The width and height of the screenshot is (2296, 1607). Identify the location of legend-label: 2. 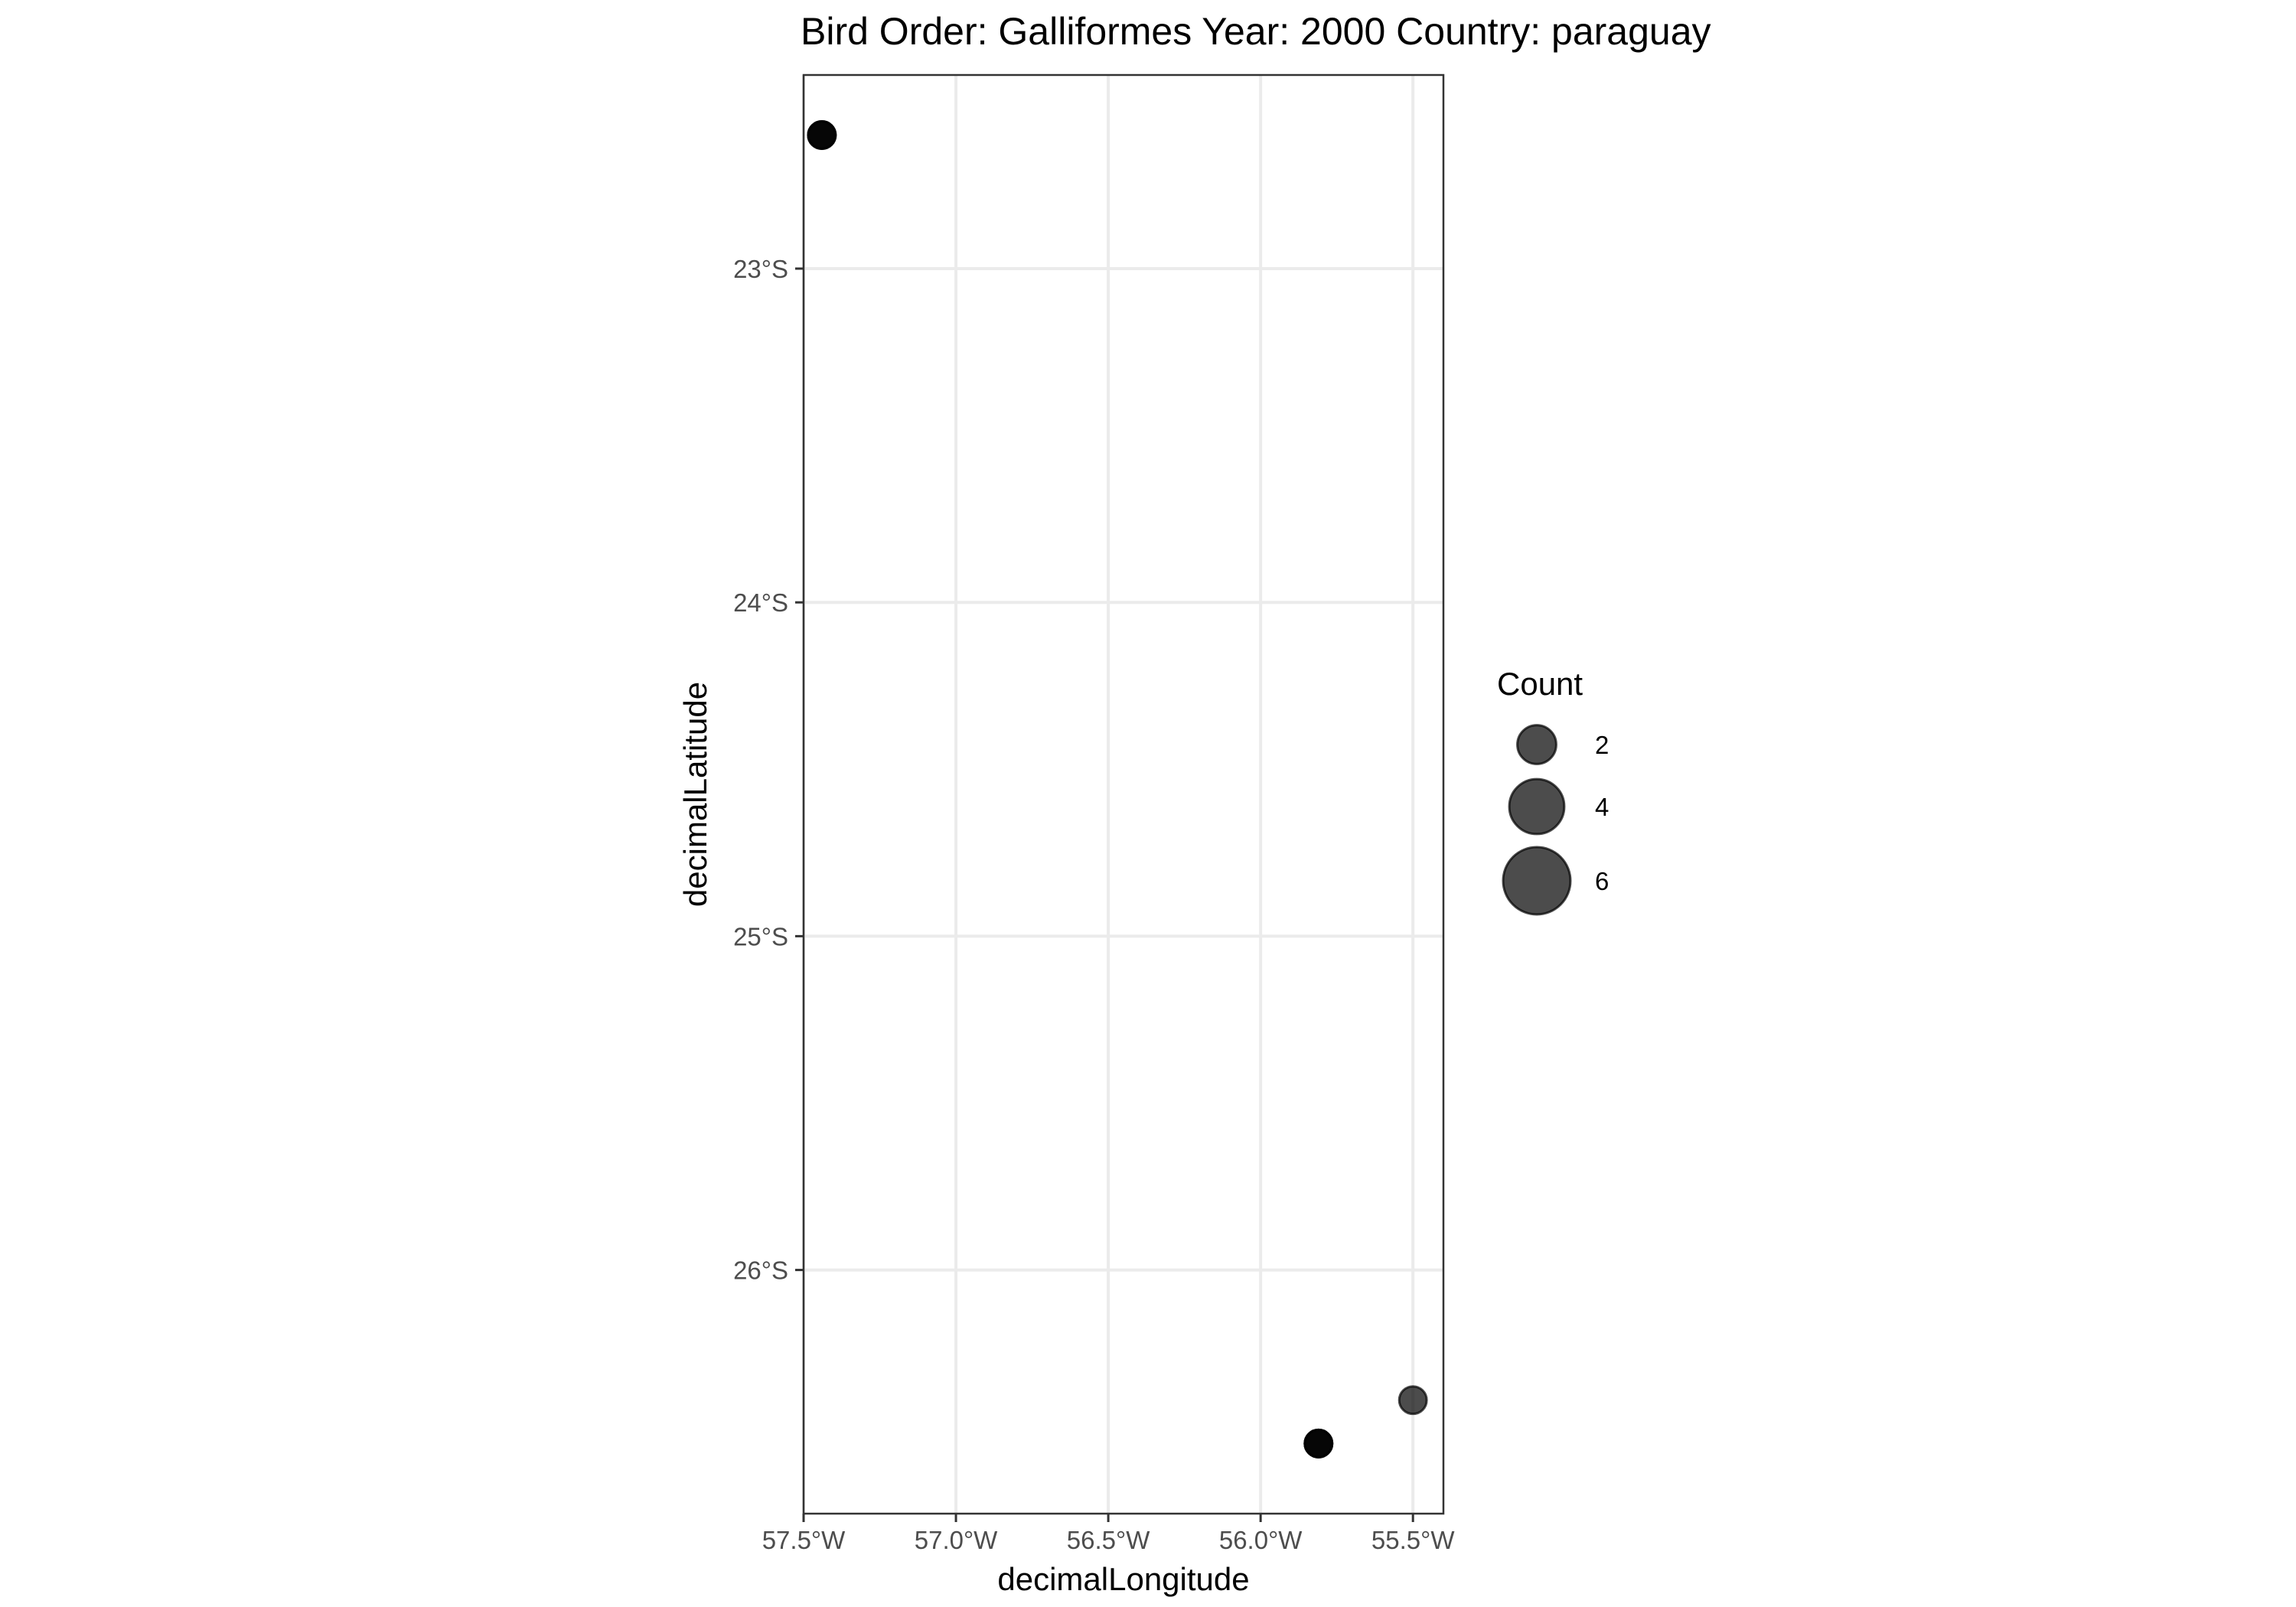
(1602, 745).